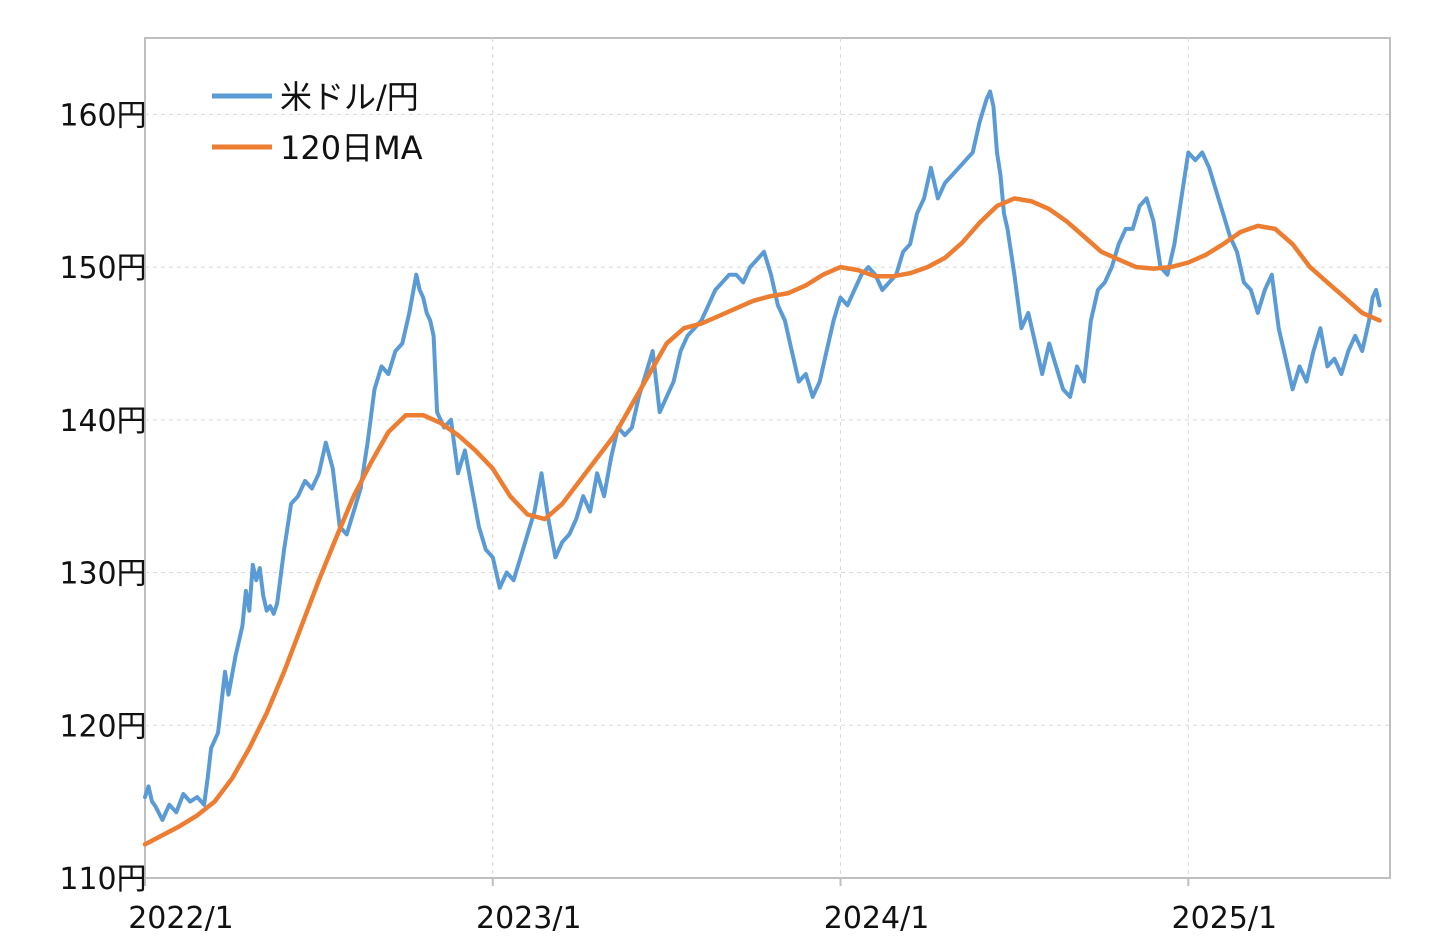 The width and height of the screenshot is (1456, 947). What do you see at coordinates (1225, 918) in the screenshot?
I see `x-tick-label: 2025/1` at bounding box center [1225, 918].